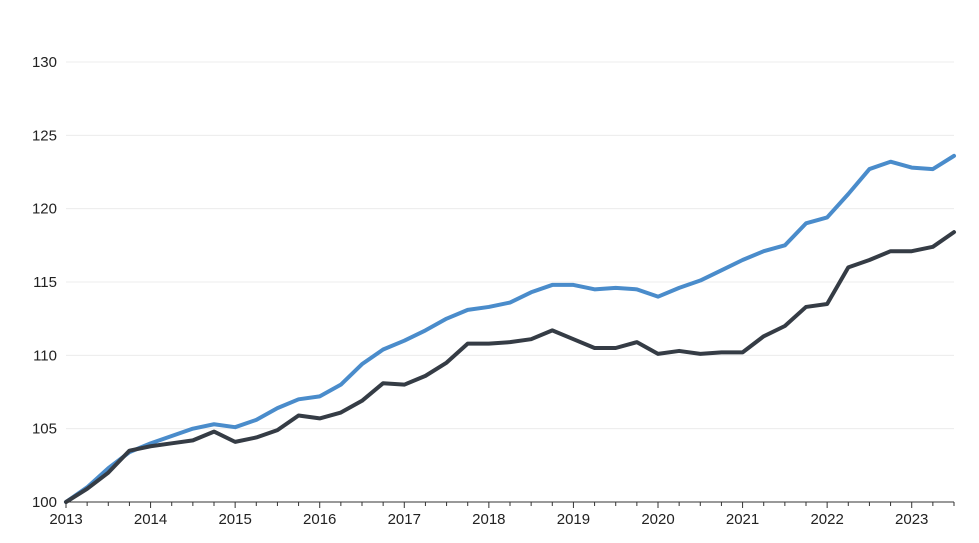  I want to click on y-tick-label-120: 120, so click(44, 209).